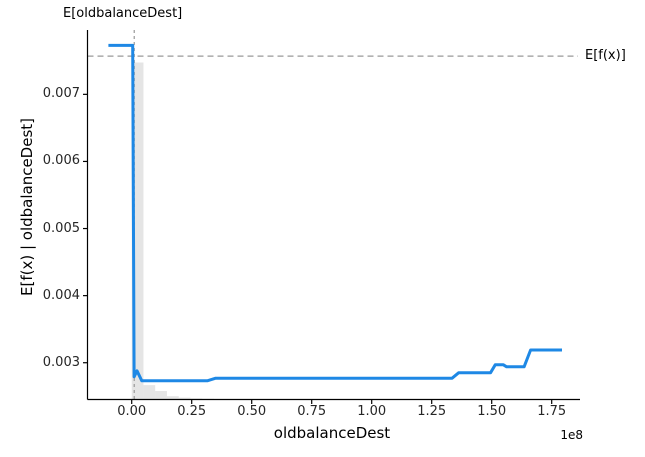 Image resolution: width=645 pixels, height=457 pixels. Describe the element at coordinates (61, 362) in the screenshot. I see `y-tick-label: 0.003` at that location.